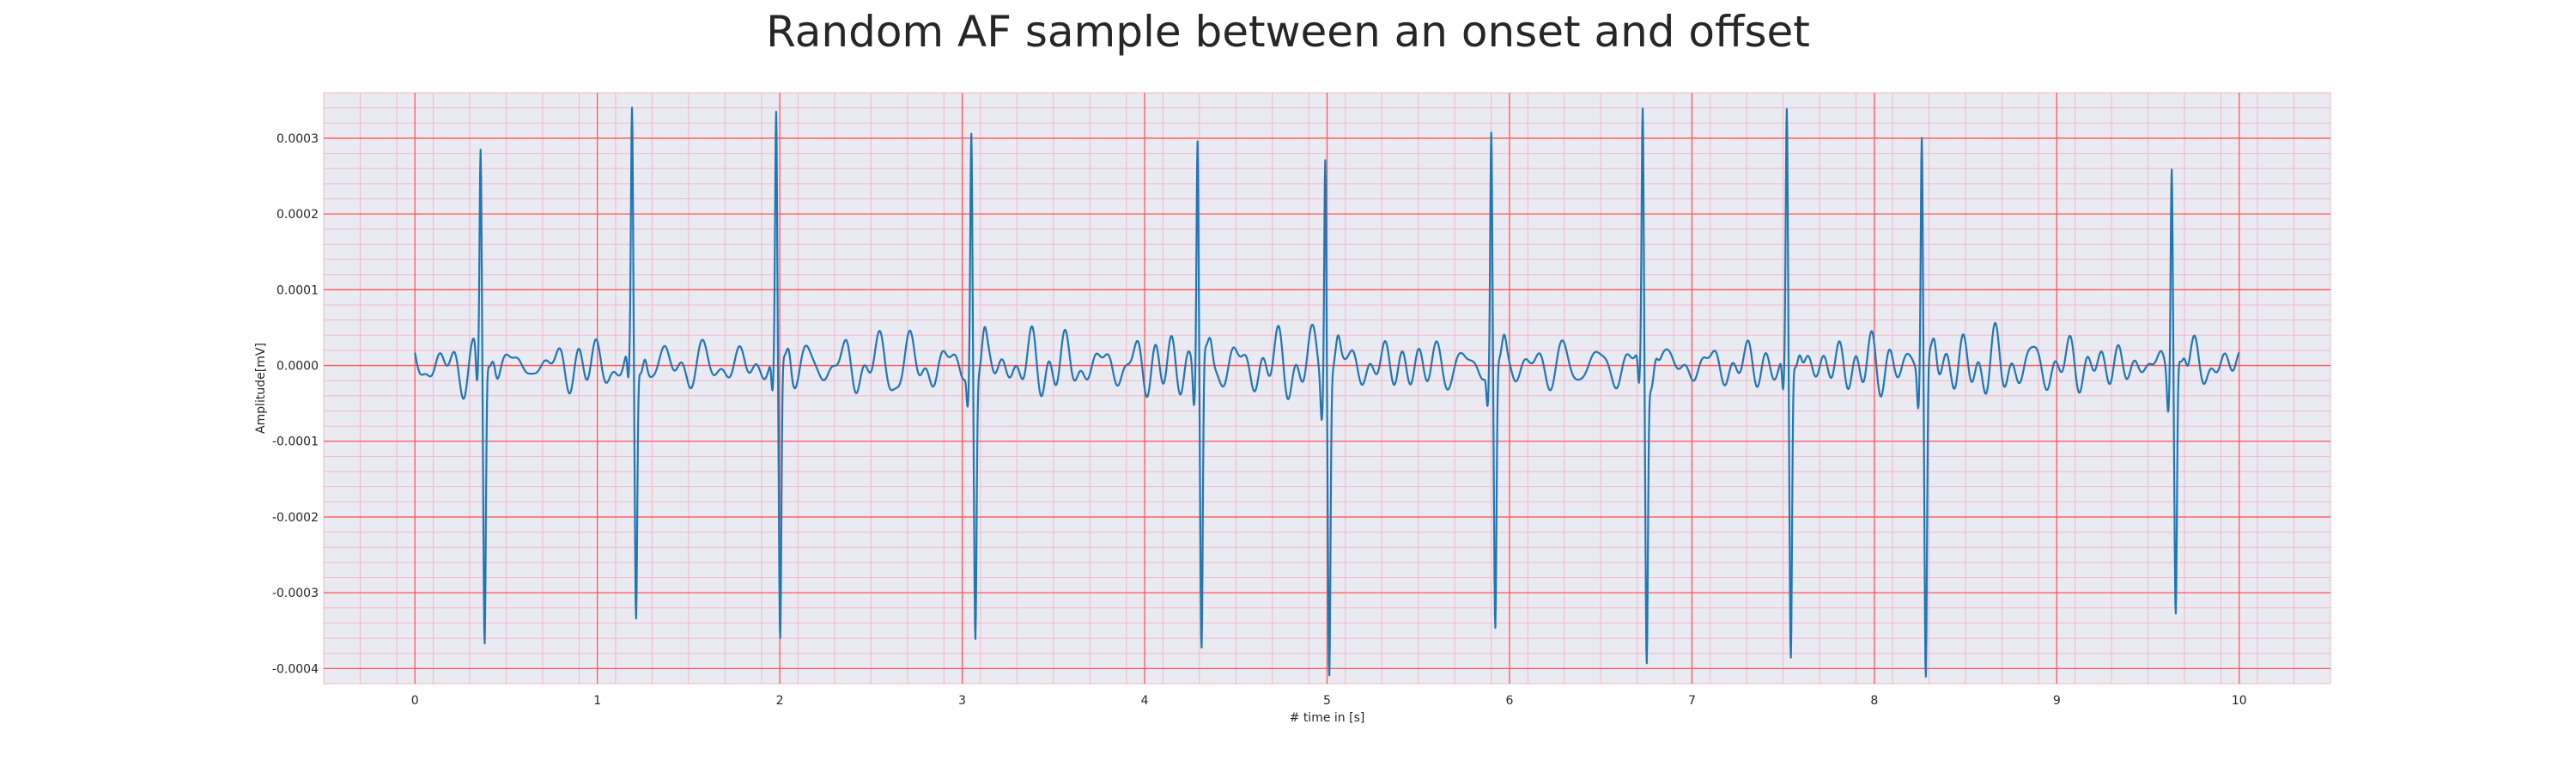 The image size is (2576, 773). What do you see at coordinates (295, 442) in the screenshot?
I see `y-tick-label: -0.0001` at bounding box center [295, 442].